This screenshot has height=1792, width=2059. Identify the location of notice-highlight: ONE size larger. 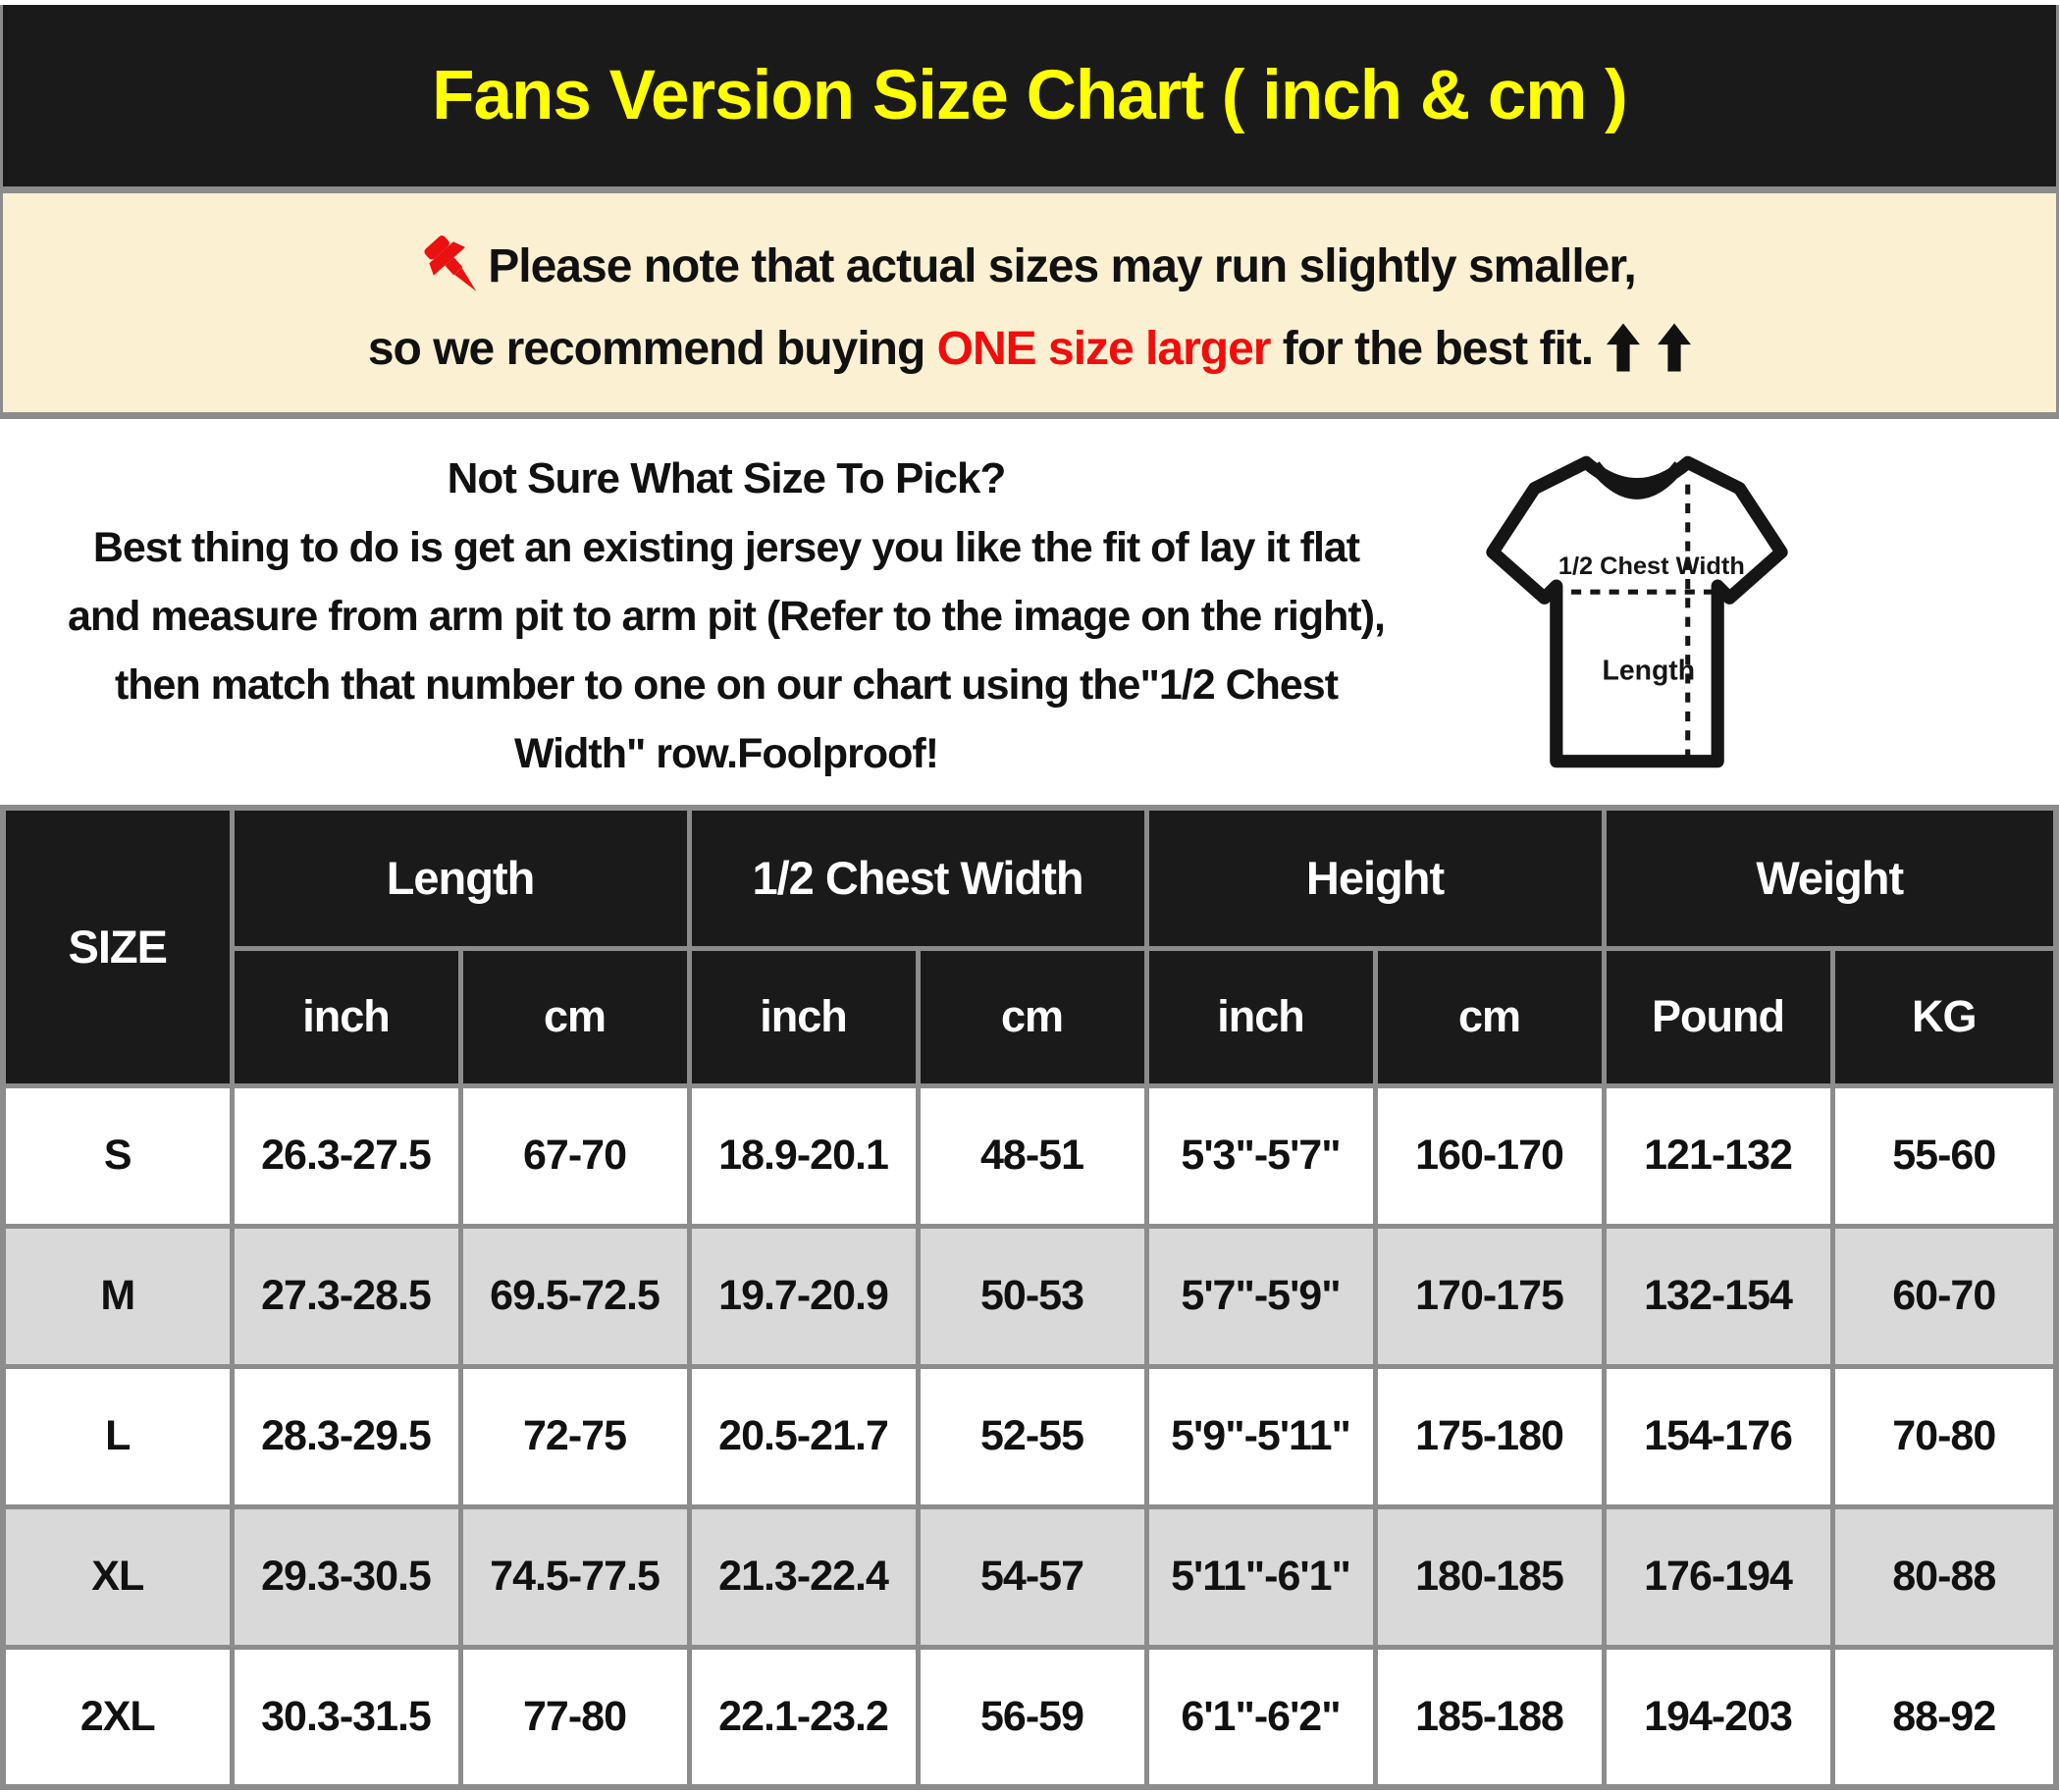
(1104, 349).